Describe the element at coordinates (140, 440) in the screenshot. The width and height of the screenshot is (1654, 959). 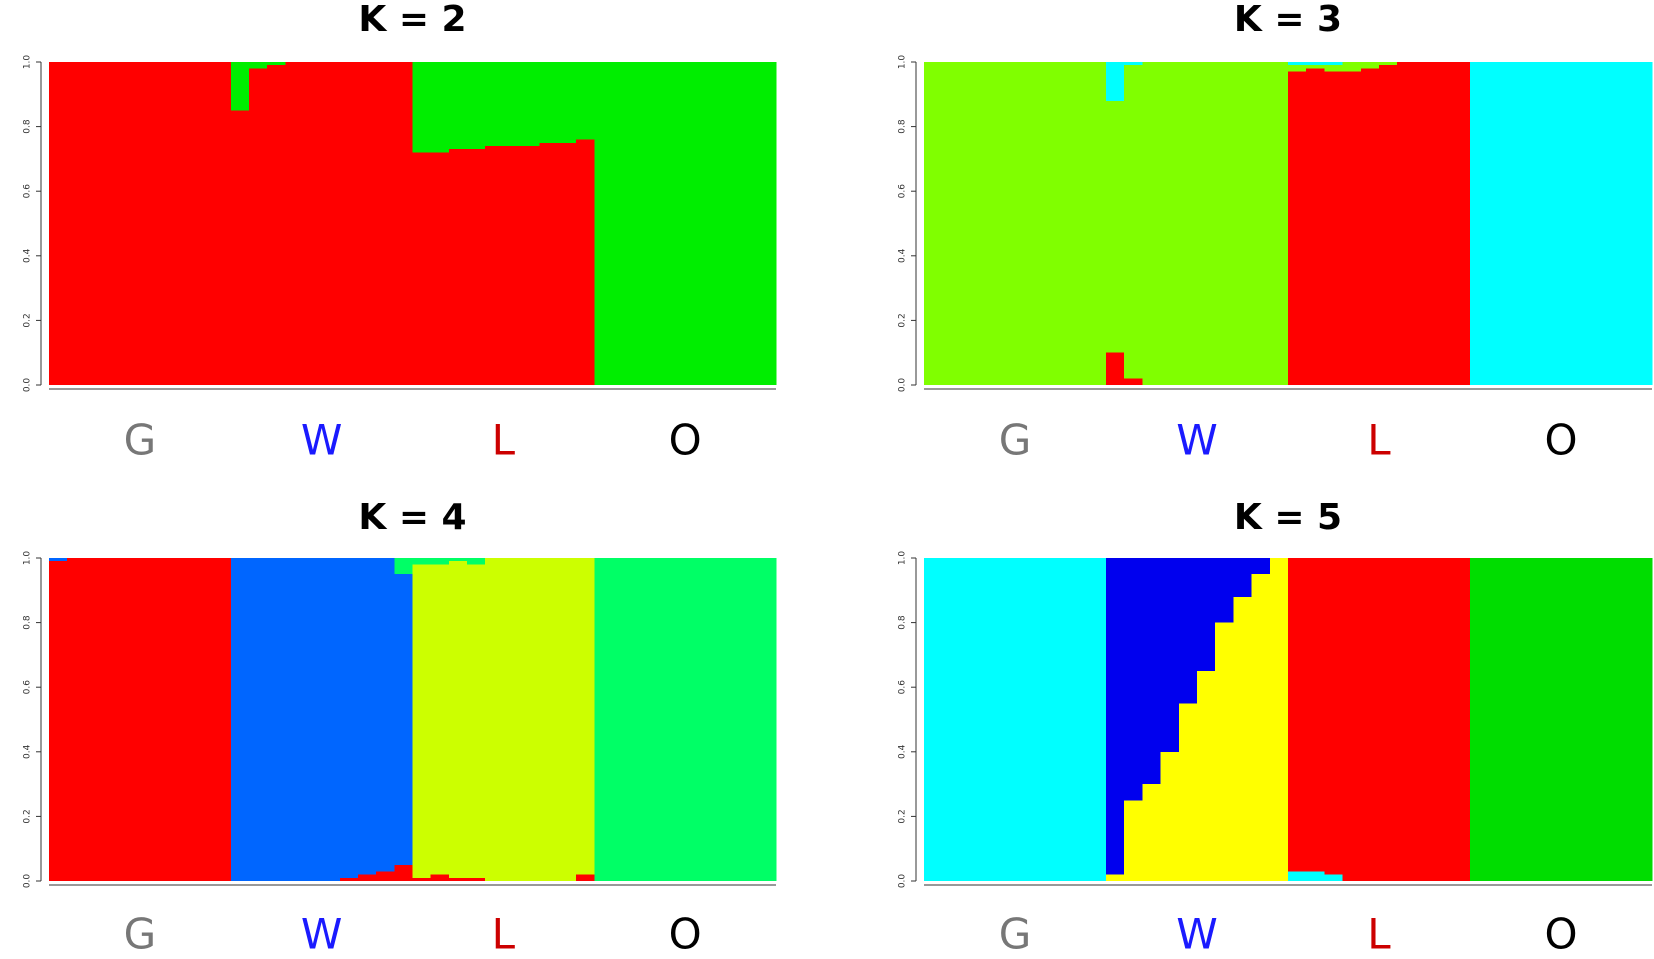
I see `group-label: G` at that location.